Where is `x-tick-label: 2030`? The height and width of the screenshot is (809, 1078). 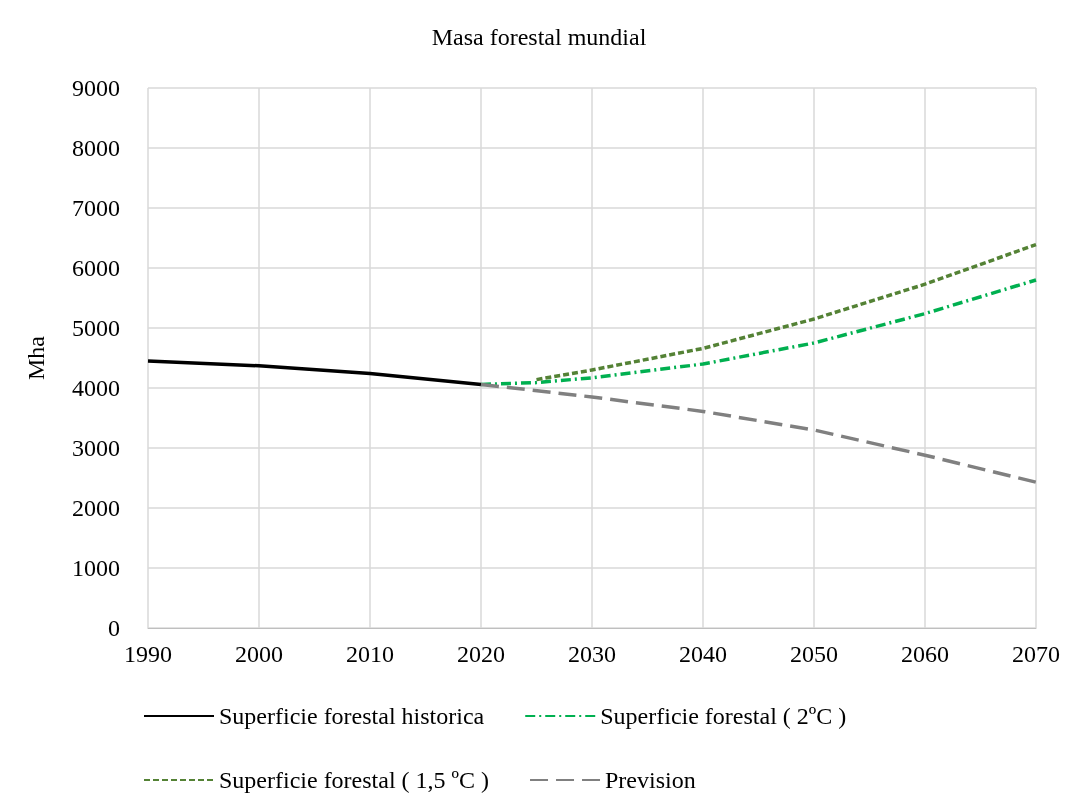
x-tick-label: 2030 is located at coordinates (592, 654).